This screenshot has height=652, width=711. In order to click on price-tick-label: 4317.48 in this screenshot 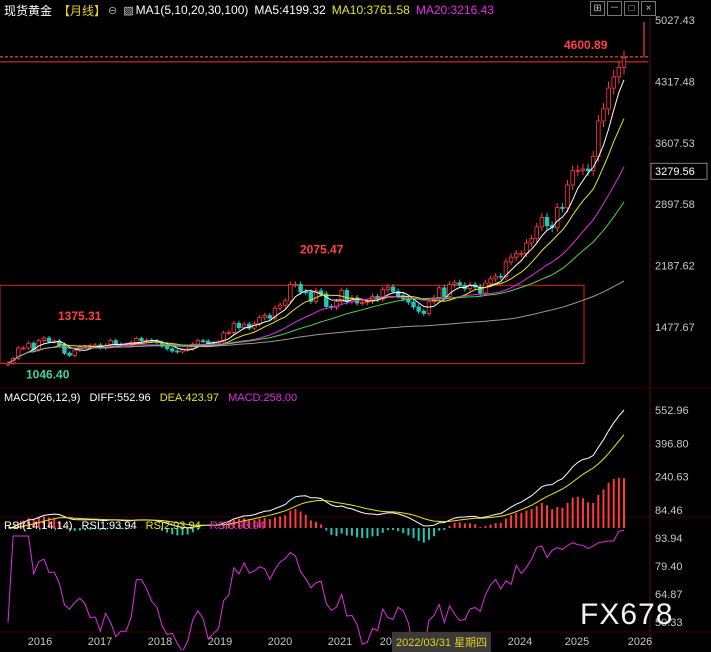, I will do `click(675, 82)`.